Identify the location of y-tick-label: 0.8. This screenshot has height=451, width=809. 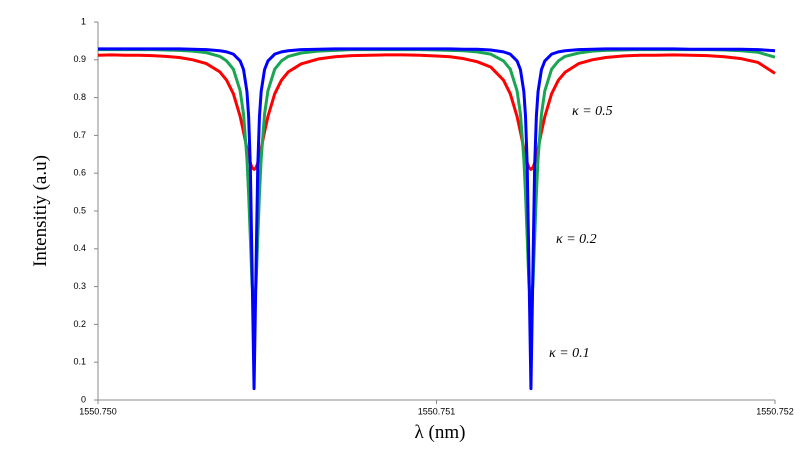
(79, 97).